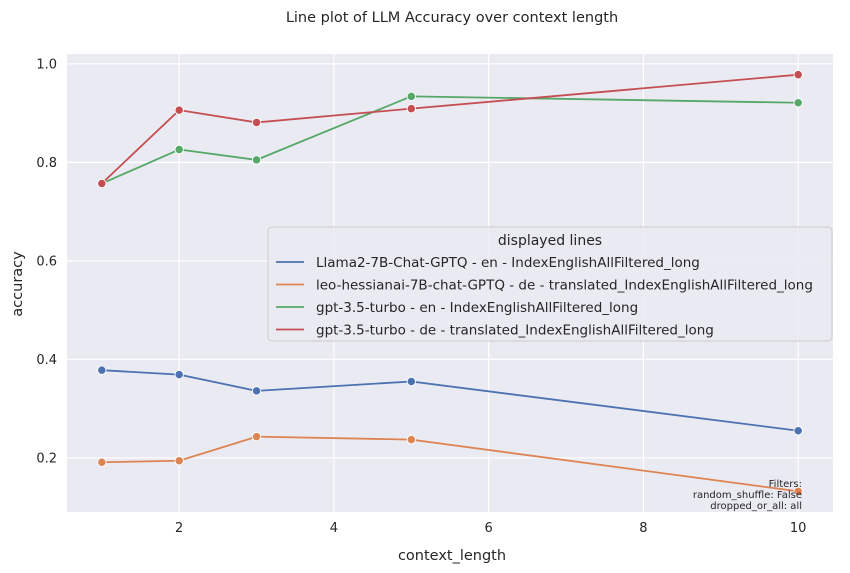 The width and height of the screenshot is (850, 573). What do you see at coordinates (179, 528) in the screenshot?
I see `x-tick-label: 2` at bounding box center [179, 528].